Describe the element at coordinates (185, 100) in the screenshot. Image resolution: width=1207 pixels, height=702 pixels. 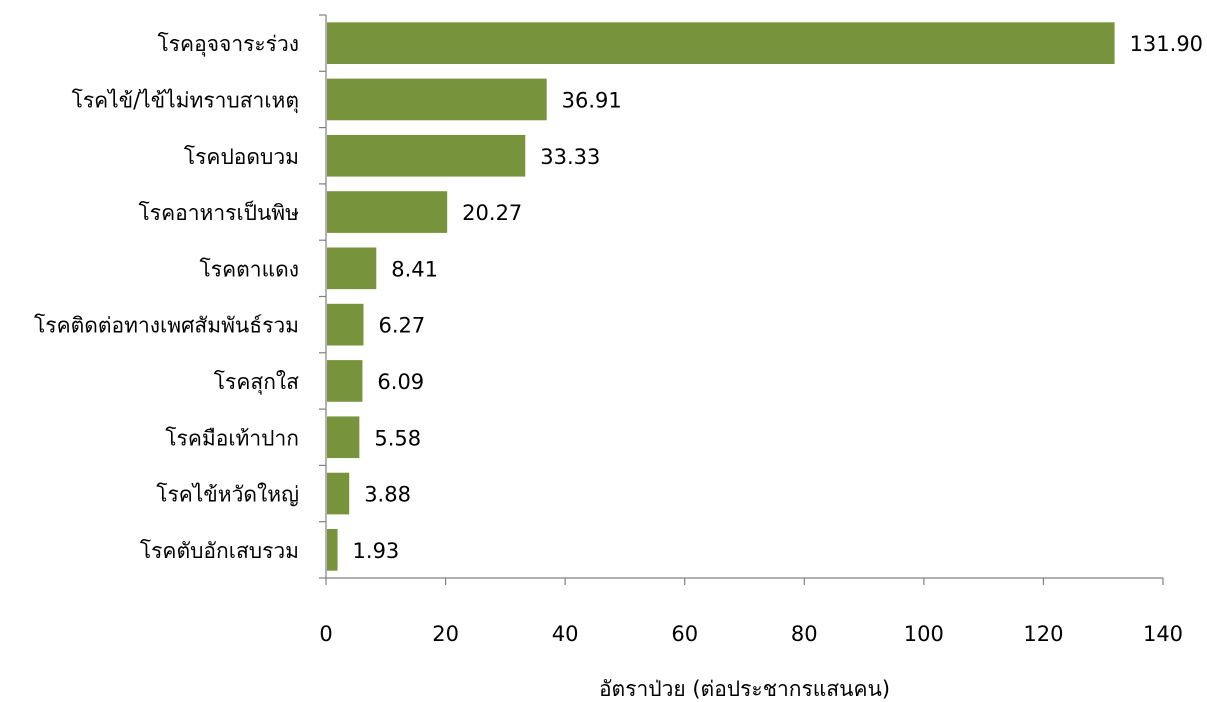
I see `category-label: โรคไข้/ไข้ไม่ทราบสาเหตุ` at that location.